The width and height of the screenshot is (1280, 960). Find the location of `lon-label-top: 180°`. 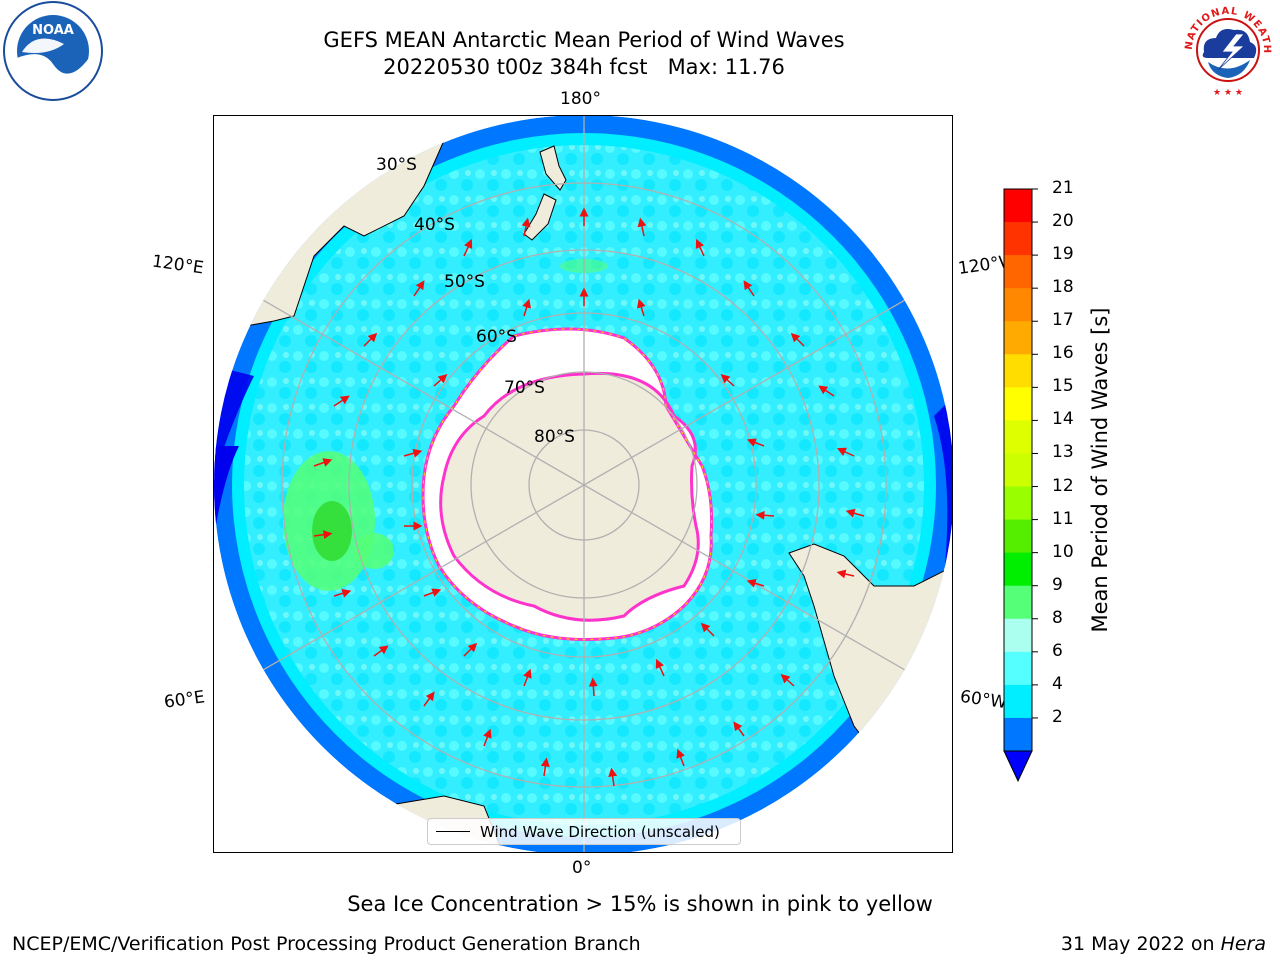

lon-label-top: 180° is located at coordinates (580, 99).